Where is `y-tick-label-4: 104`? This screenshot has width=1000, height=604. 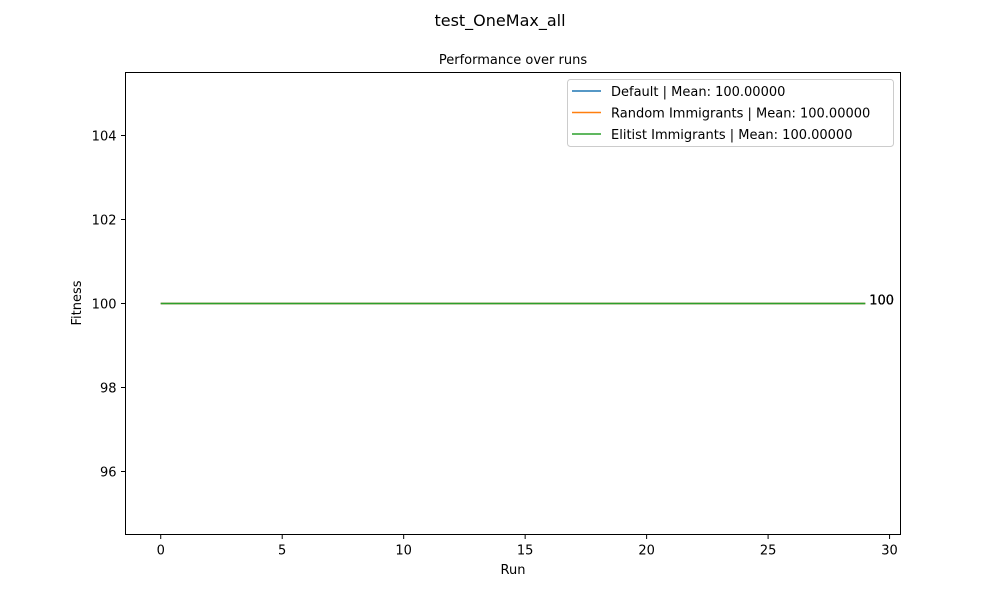 y-tick-label-4: 104 is located at coordinates (104, 137).